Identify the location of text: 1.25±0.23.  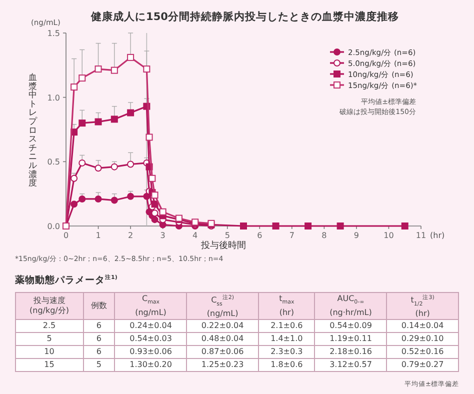
(222, 365).